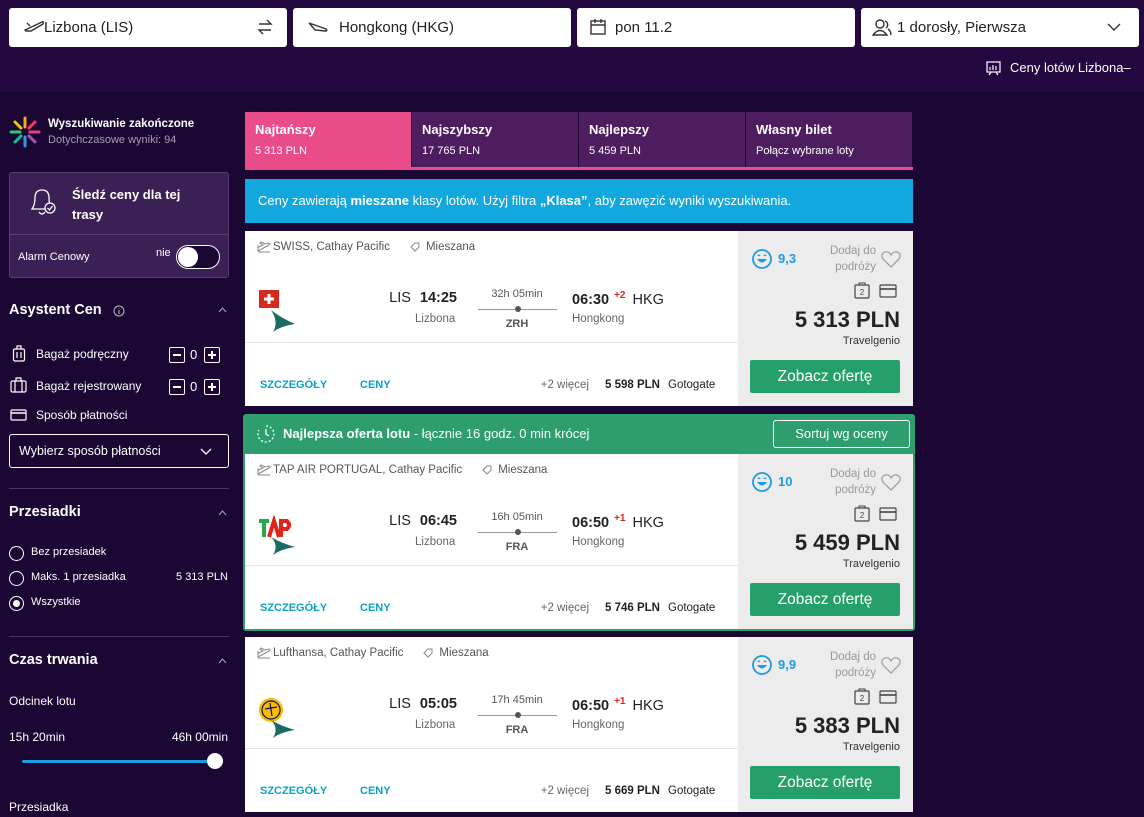 Image resolution: width=1144 pixels, height=817 pixels. Describe the element at coordinates (716, 27) in the screenshot. I see `date-field: pon 11.2` at that location.